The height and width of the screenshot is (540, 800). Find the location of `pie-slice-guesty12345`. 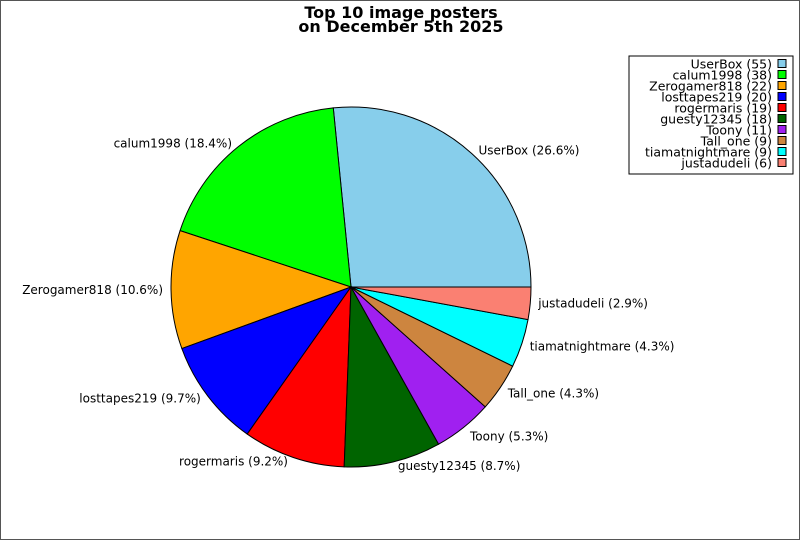

pie-slice-guesty12345 is located at coordinates (391, 376).